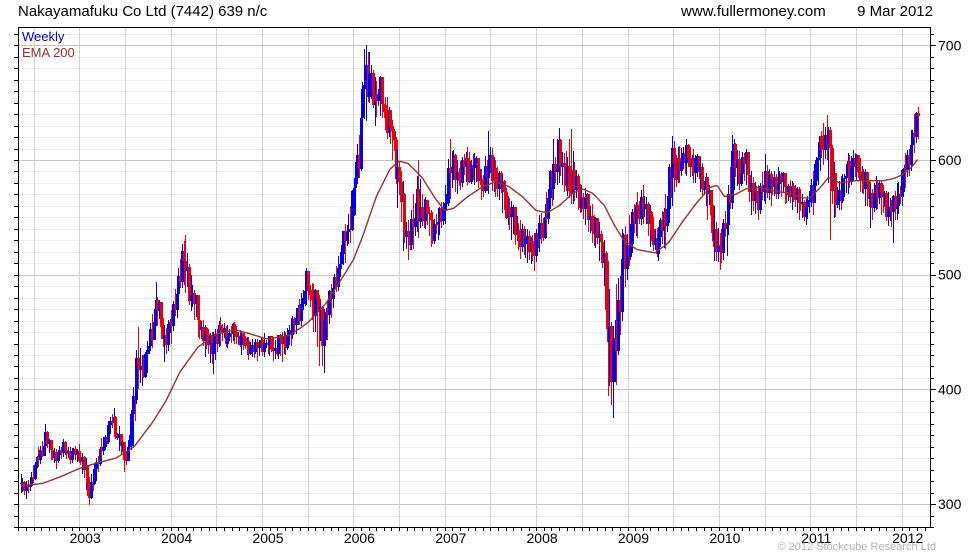 This screenshot has width=980, height=560. What do you see at coordinates (497, 538) in the screenshot?
I see `x-axis-labels: 2003 2004 2005 2006 2007 2008 2009 2010 2011 2012` at bounding box center [497, 538].